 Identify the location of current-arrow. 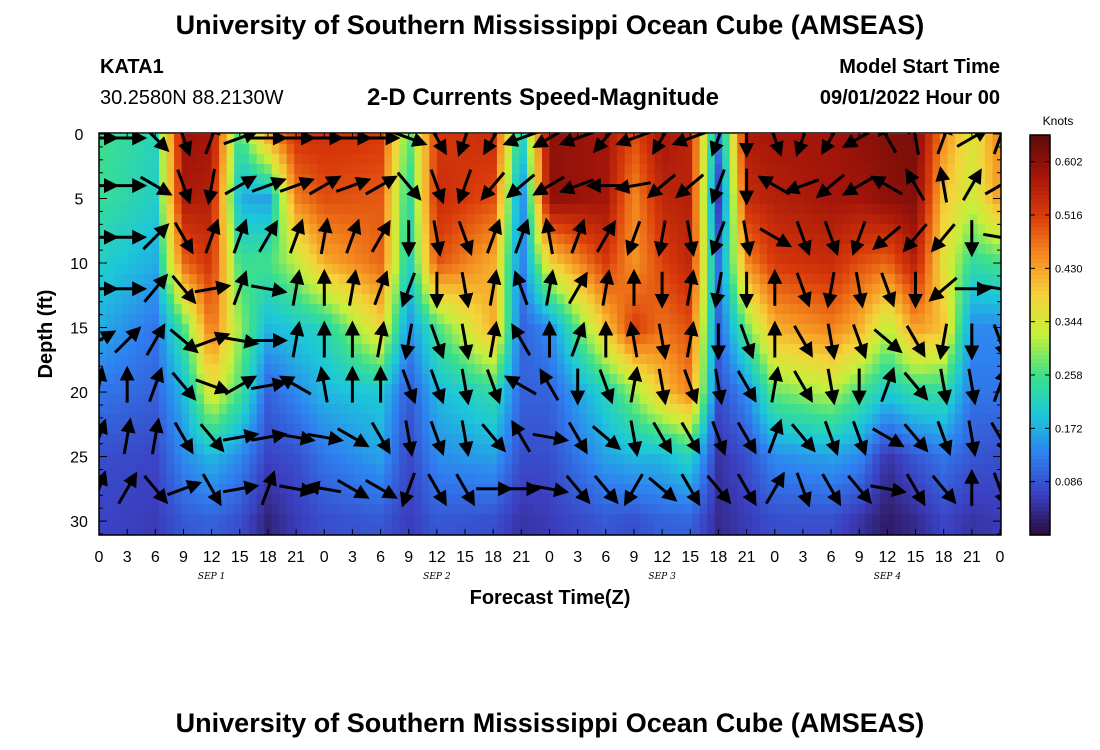
(747, 238).